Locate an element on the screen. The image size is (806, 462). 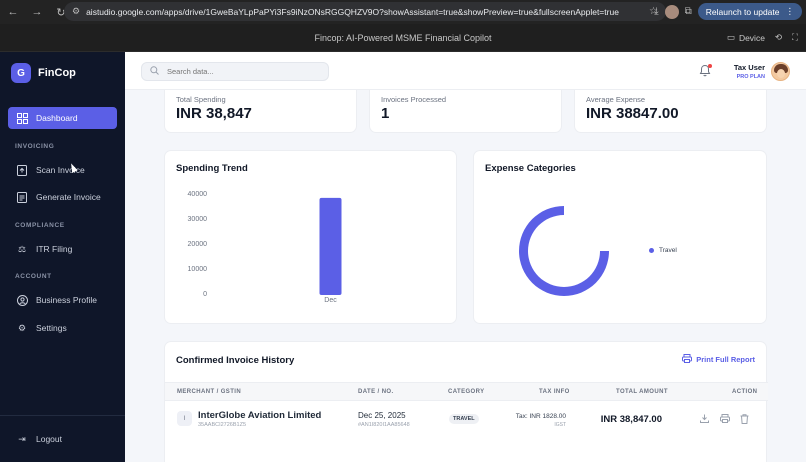
gear-icon: ⚙ is located at coordinates (22, 327).